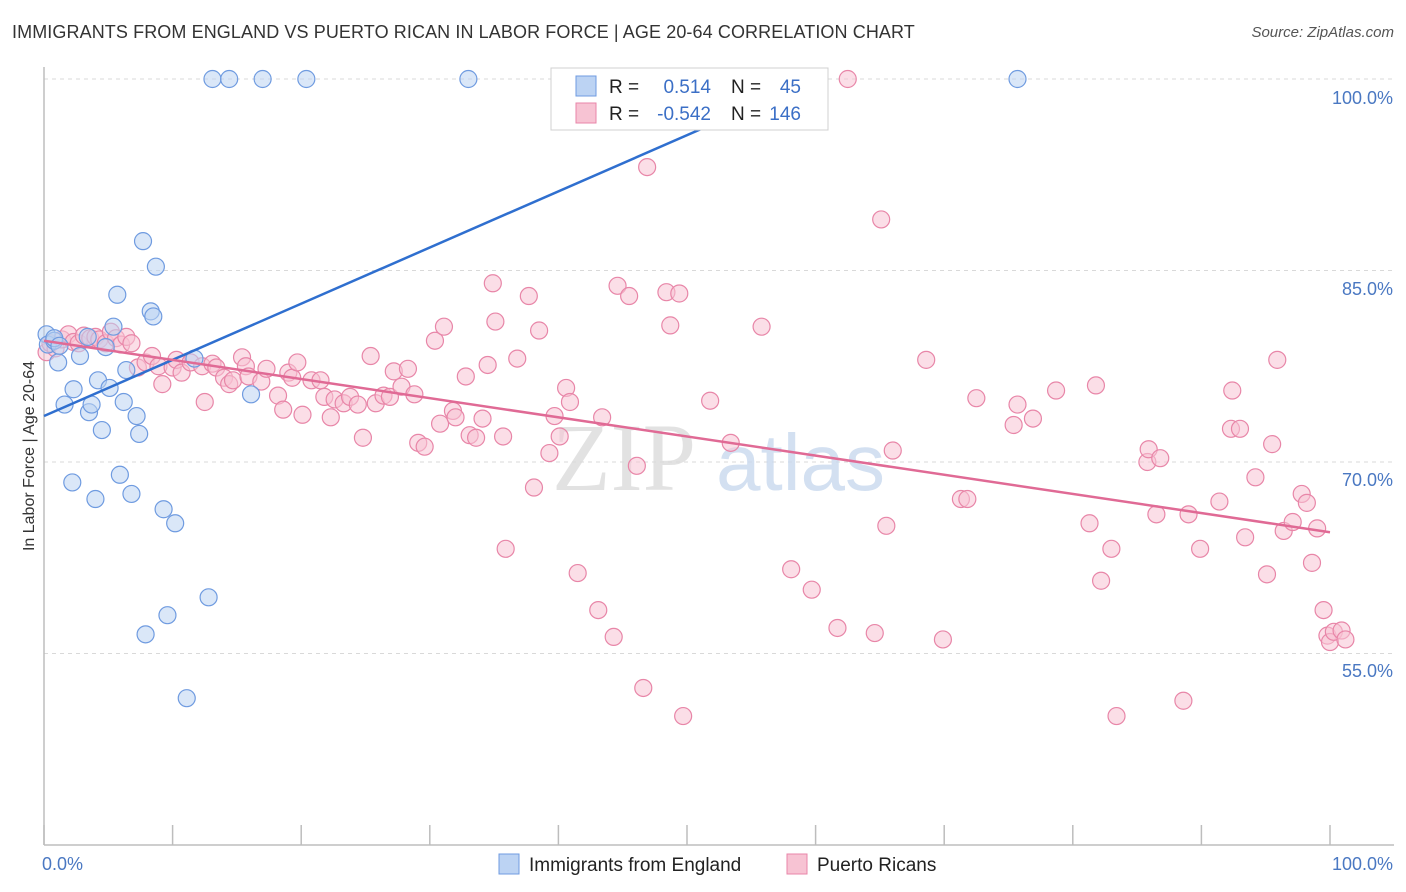 The image size is (1406, 892). What do you see at coordinates (586, 113) in the screenshot?
I see `legend-swatch-puerto-ricans` at bounding box center [586, 113].